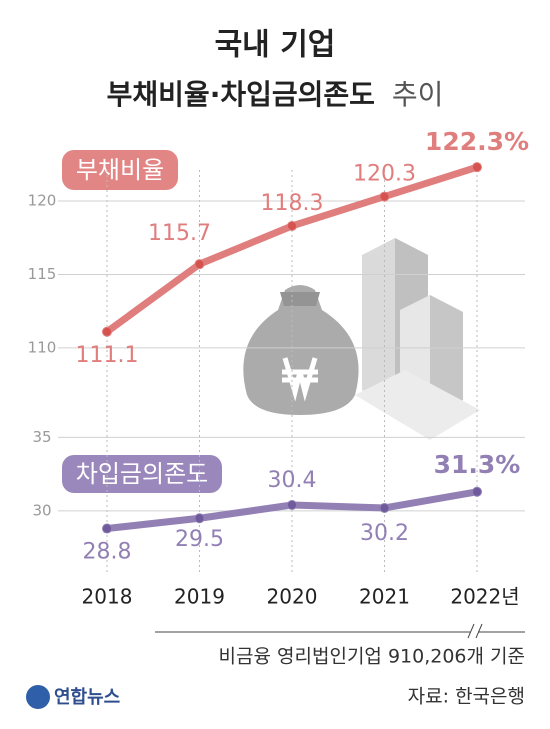 The width and height of the screenshot is (550, 729). I want to click on note: 비금융 영리법인기업 910,206개 기준, so click(372, 657).